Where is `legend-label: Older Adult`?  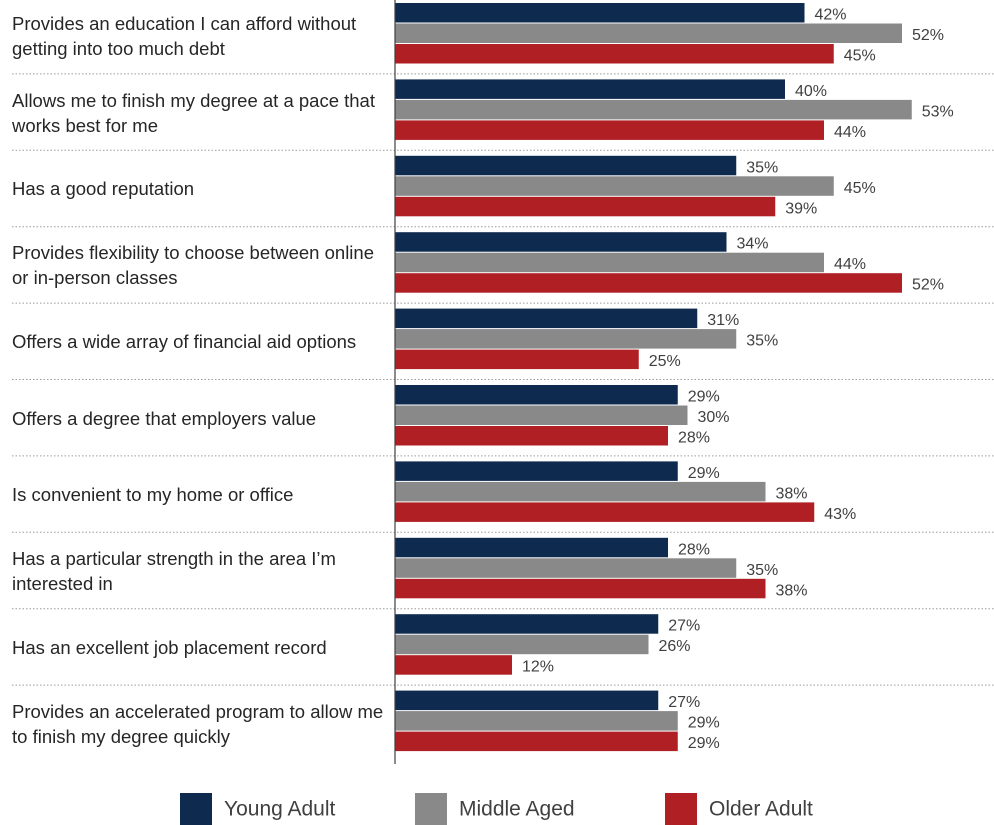
legend-label: Older Adult is located at coordinates (761, 809).